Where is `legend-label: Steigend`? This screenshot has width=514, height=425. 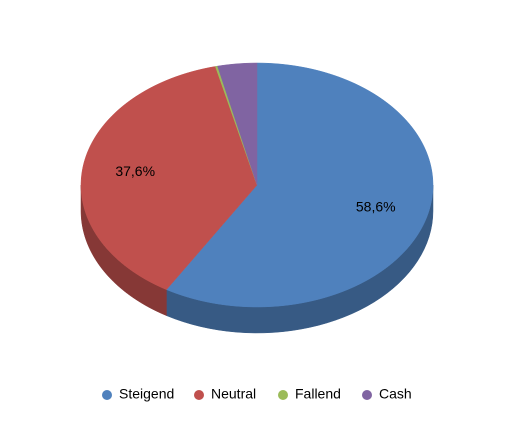 legend-label: Steigend is located at coordinates (146, 394).